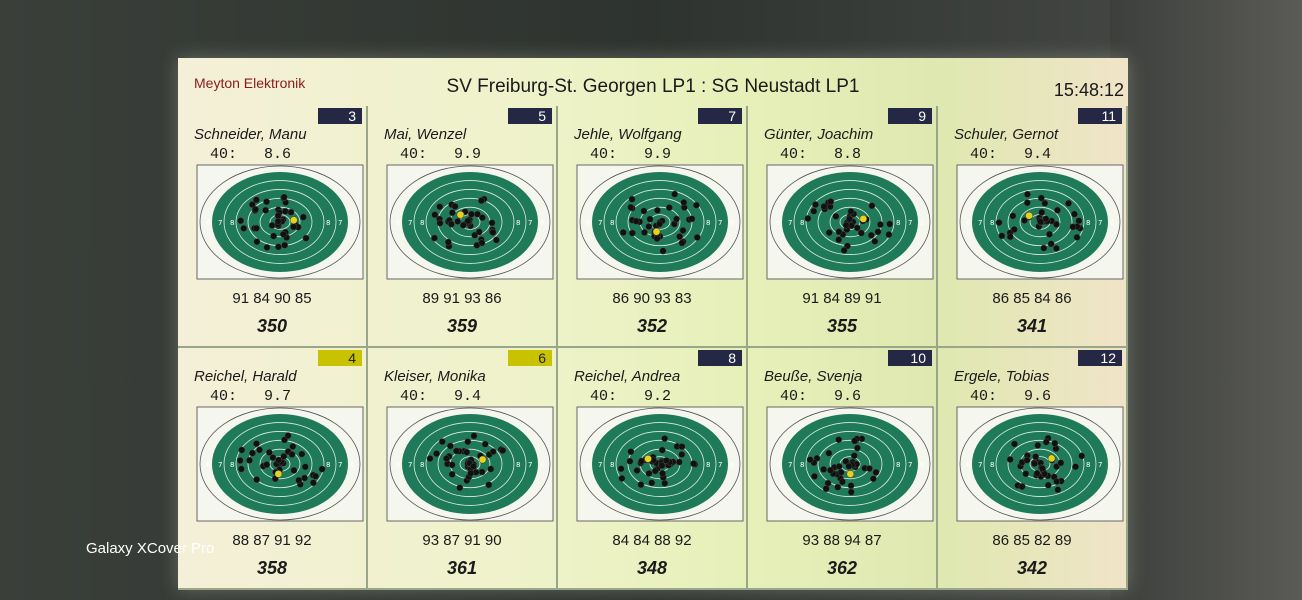  I want to click on series-scores: 93 87 91 90, so click(462, 540).